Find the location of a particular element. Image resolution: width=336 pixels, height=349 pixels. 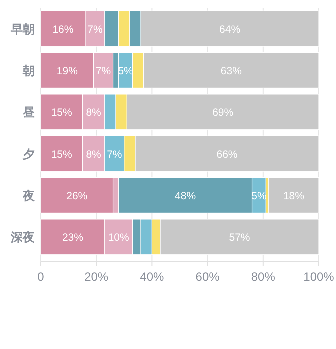

y-tick-label: 朝 is located at coordinates (28, 71).